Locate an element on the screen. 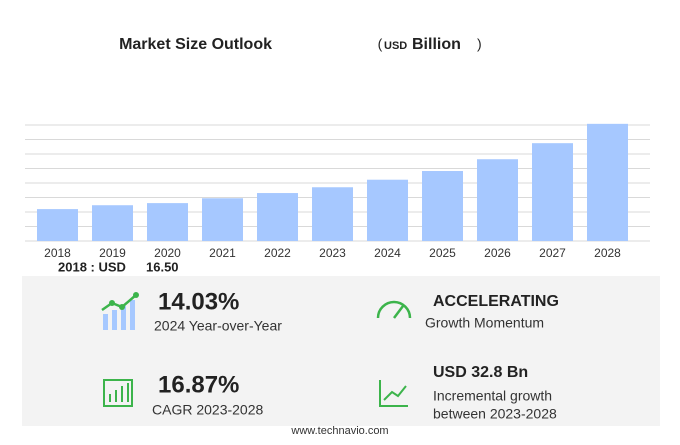 Image resolution: width=680 pixels, height=445 pixels. x-tick-label: 2019 is located at coordinates (112, 253).